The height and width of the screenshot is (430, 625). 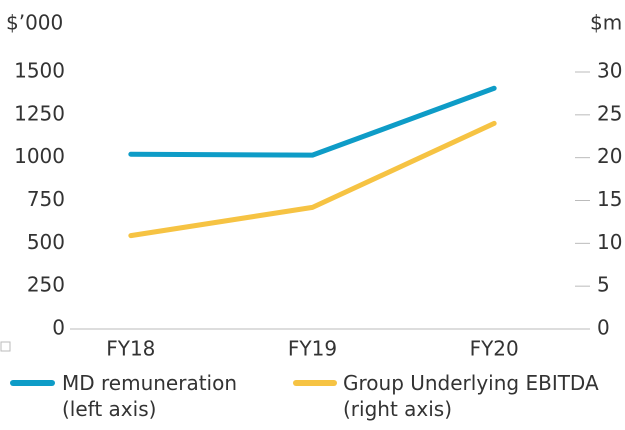 What do you see at coordinates (609, 113) in the screenshot?
I see `y2-tick-label: 25` at bounding box center [609, 113].